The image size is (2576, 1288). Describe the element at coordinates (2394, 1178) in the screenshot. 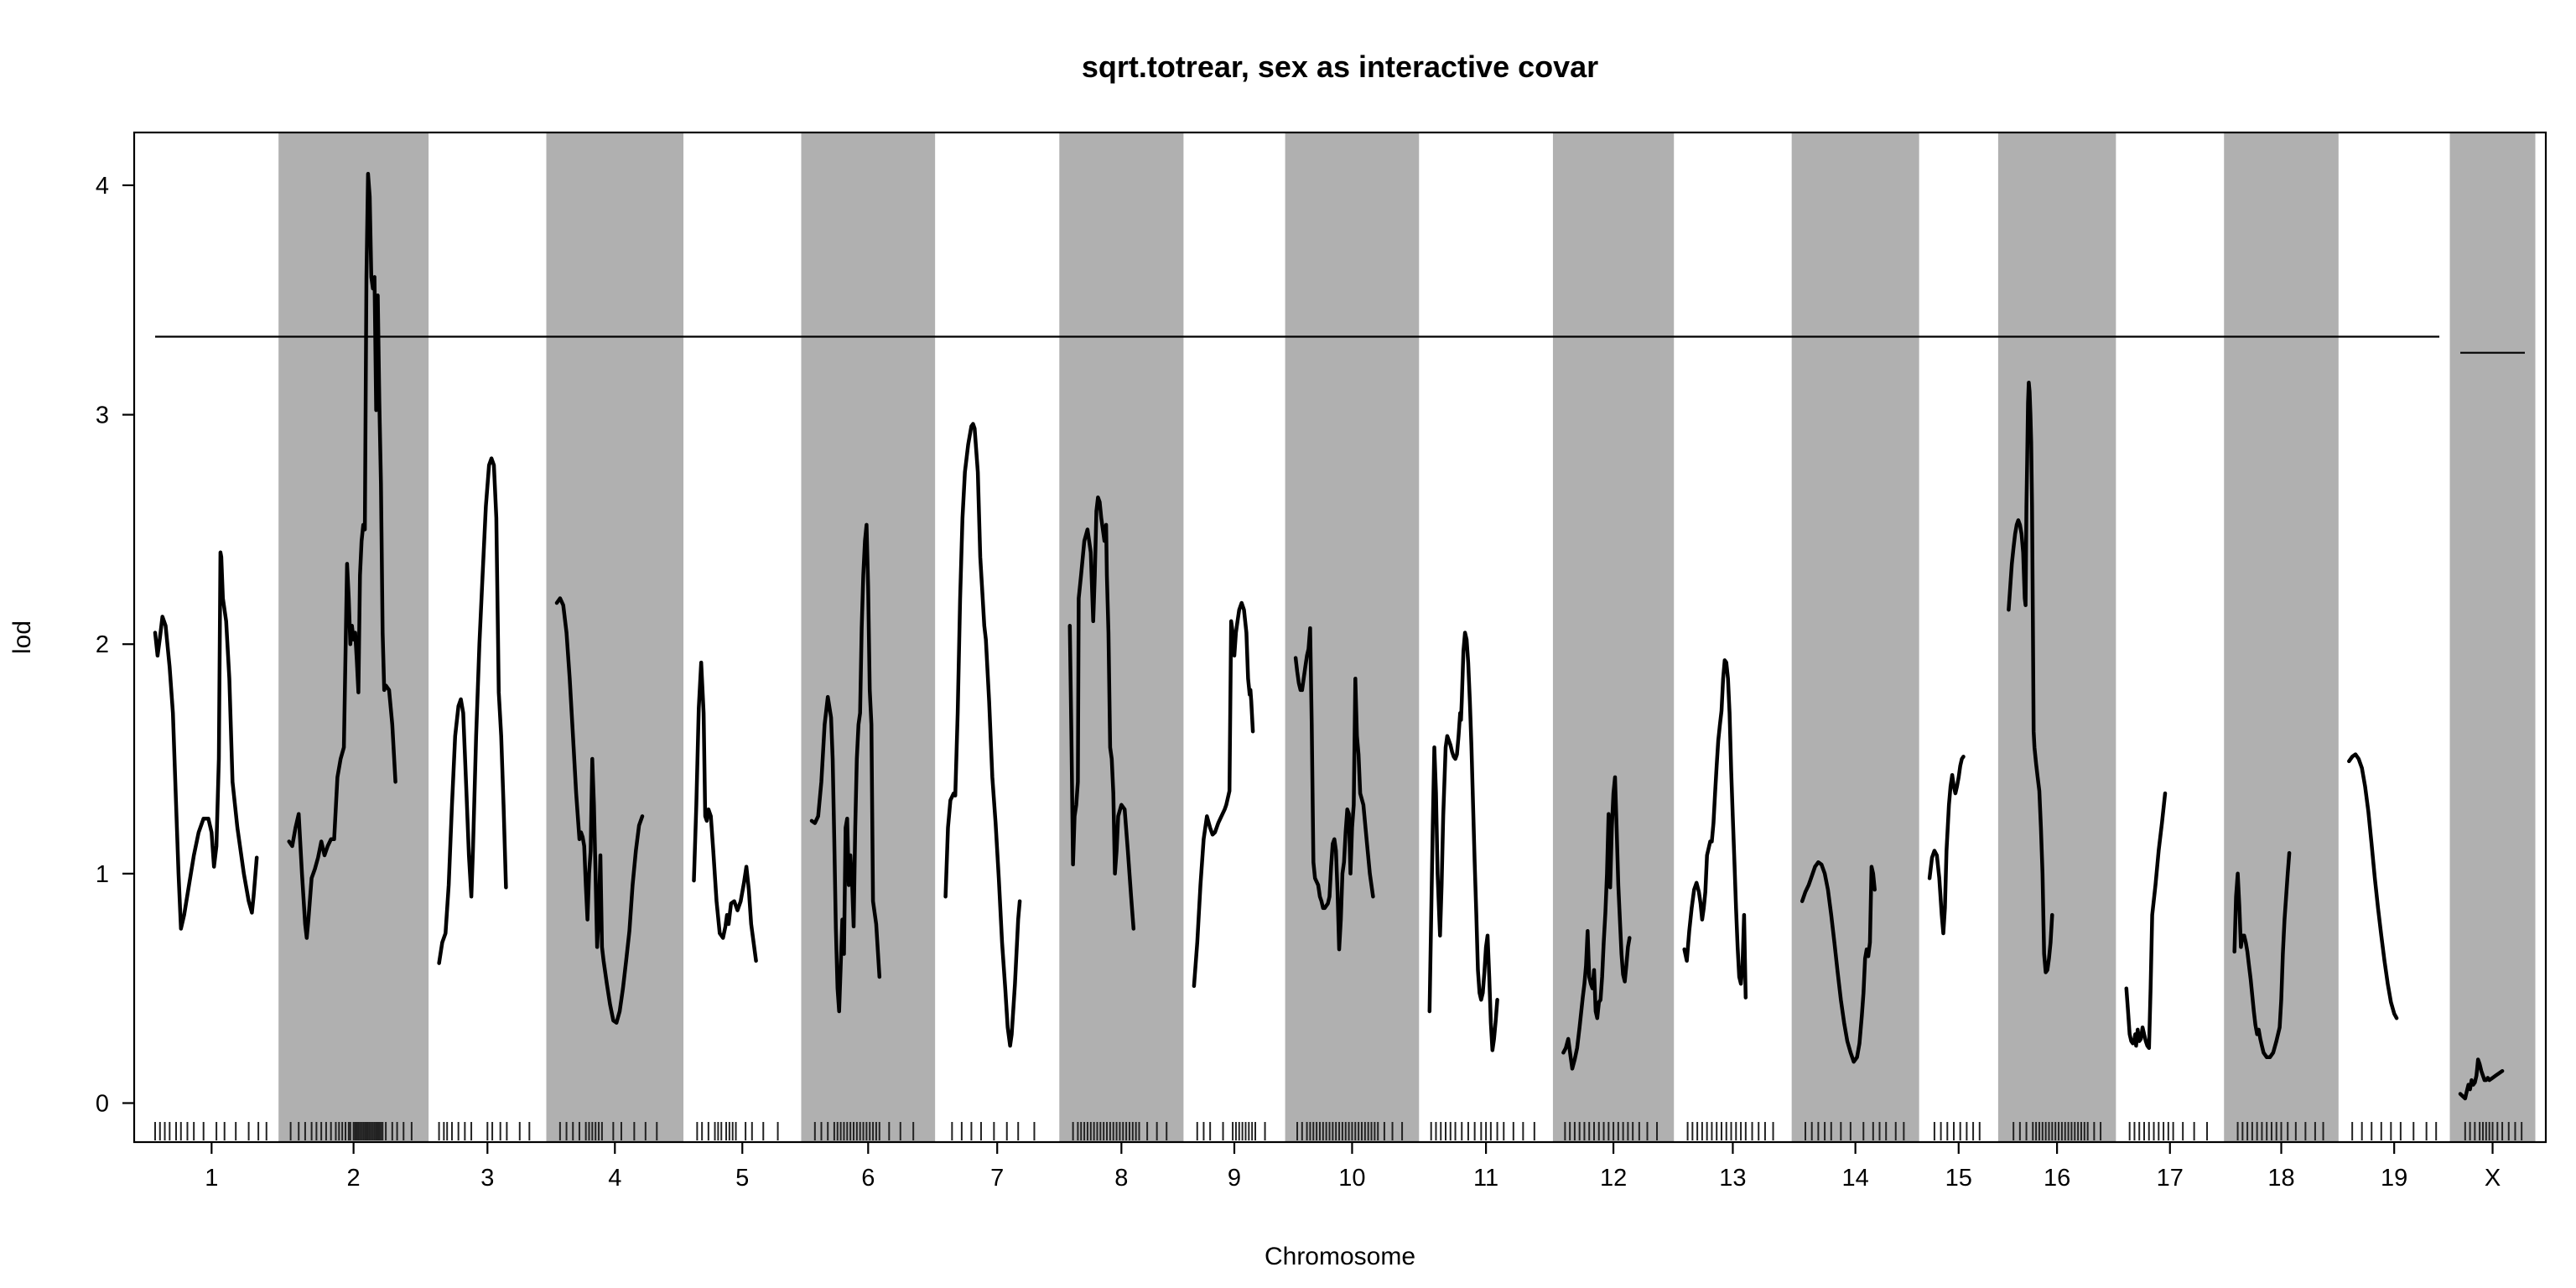

I see `x-tick-label-chr19: 19` at that location.